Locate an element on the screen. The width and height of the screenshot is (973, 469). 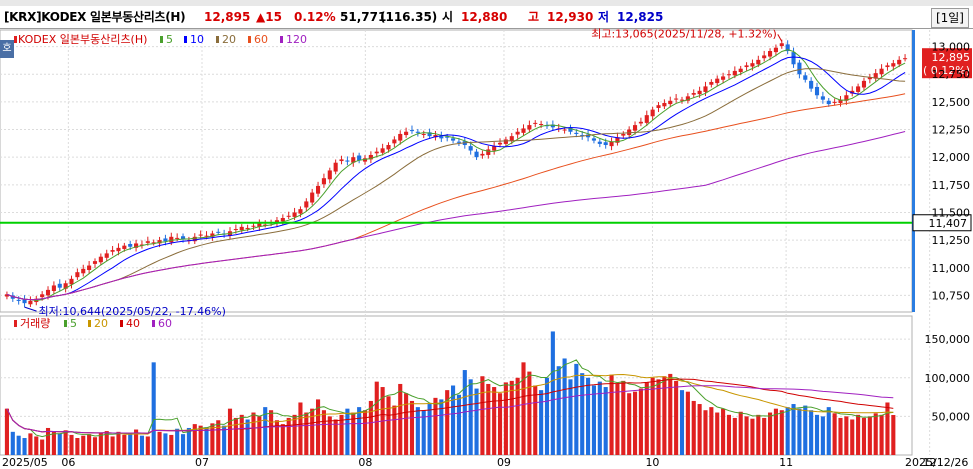
price-legend-label: 10 is located at coordinates (197, 39).